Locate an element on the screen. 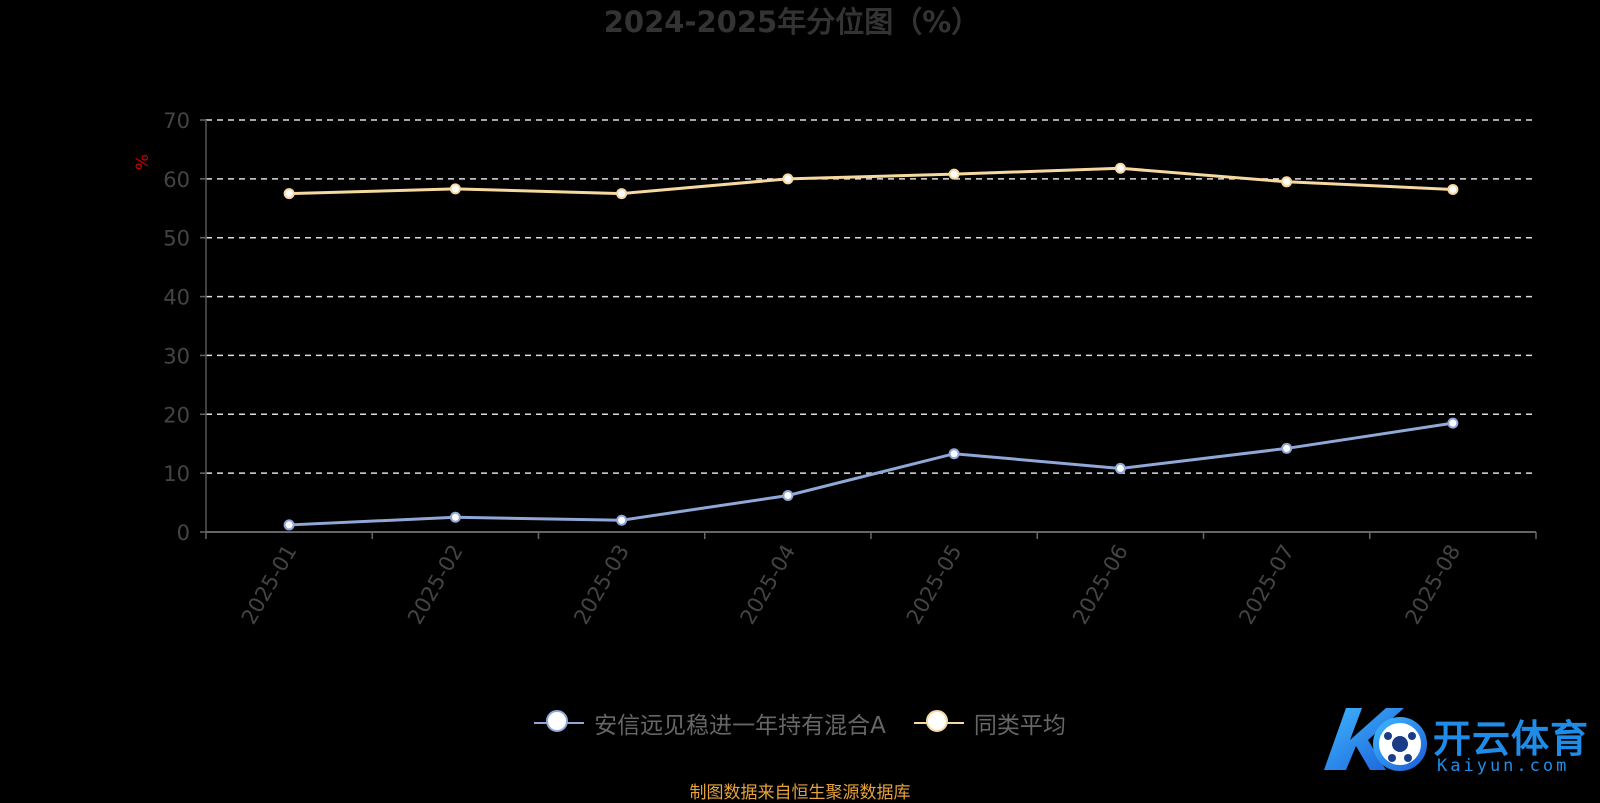  legend-label-average: 同类平均 is located at coordinates (1019, 726).